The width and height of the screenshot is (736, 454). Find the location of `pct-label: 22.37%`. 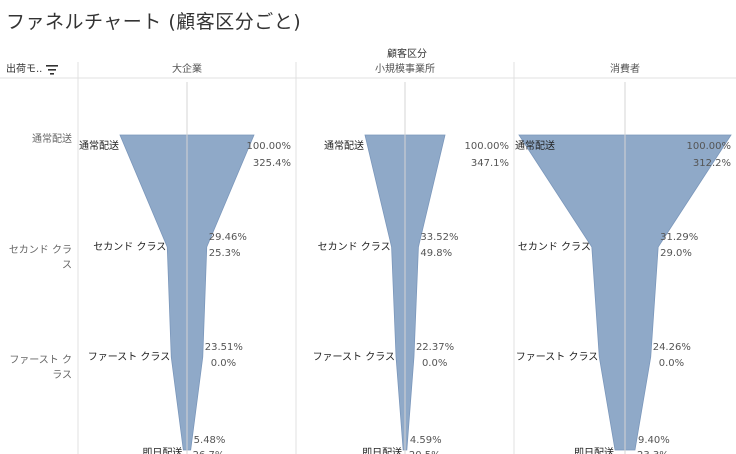

pct-label: 22.37% is located at coordinates (435, 347).